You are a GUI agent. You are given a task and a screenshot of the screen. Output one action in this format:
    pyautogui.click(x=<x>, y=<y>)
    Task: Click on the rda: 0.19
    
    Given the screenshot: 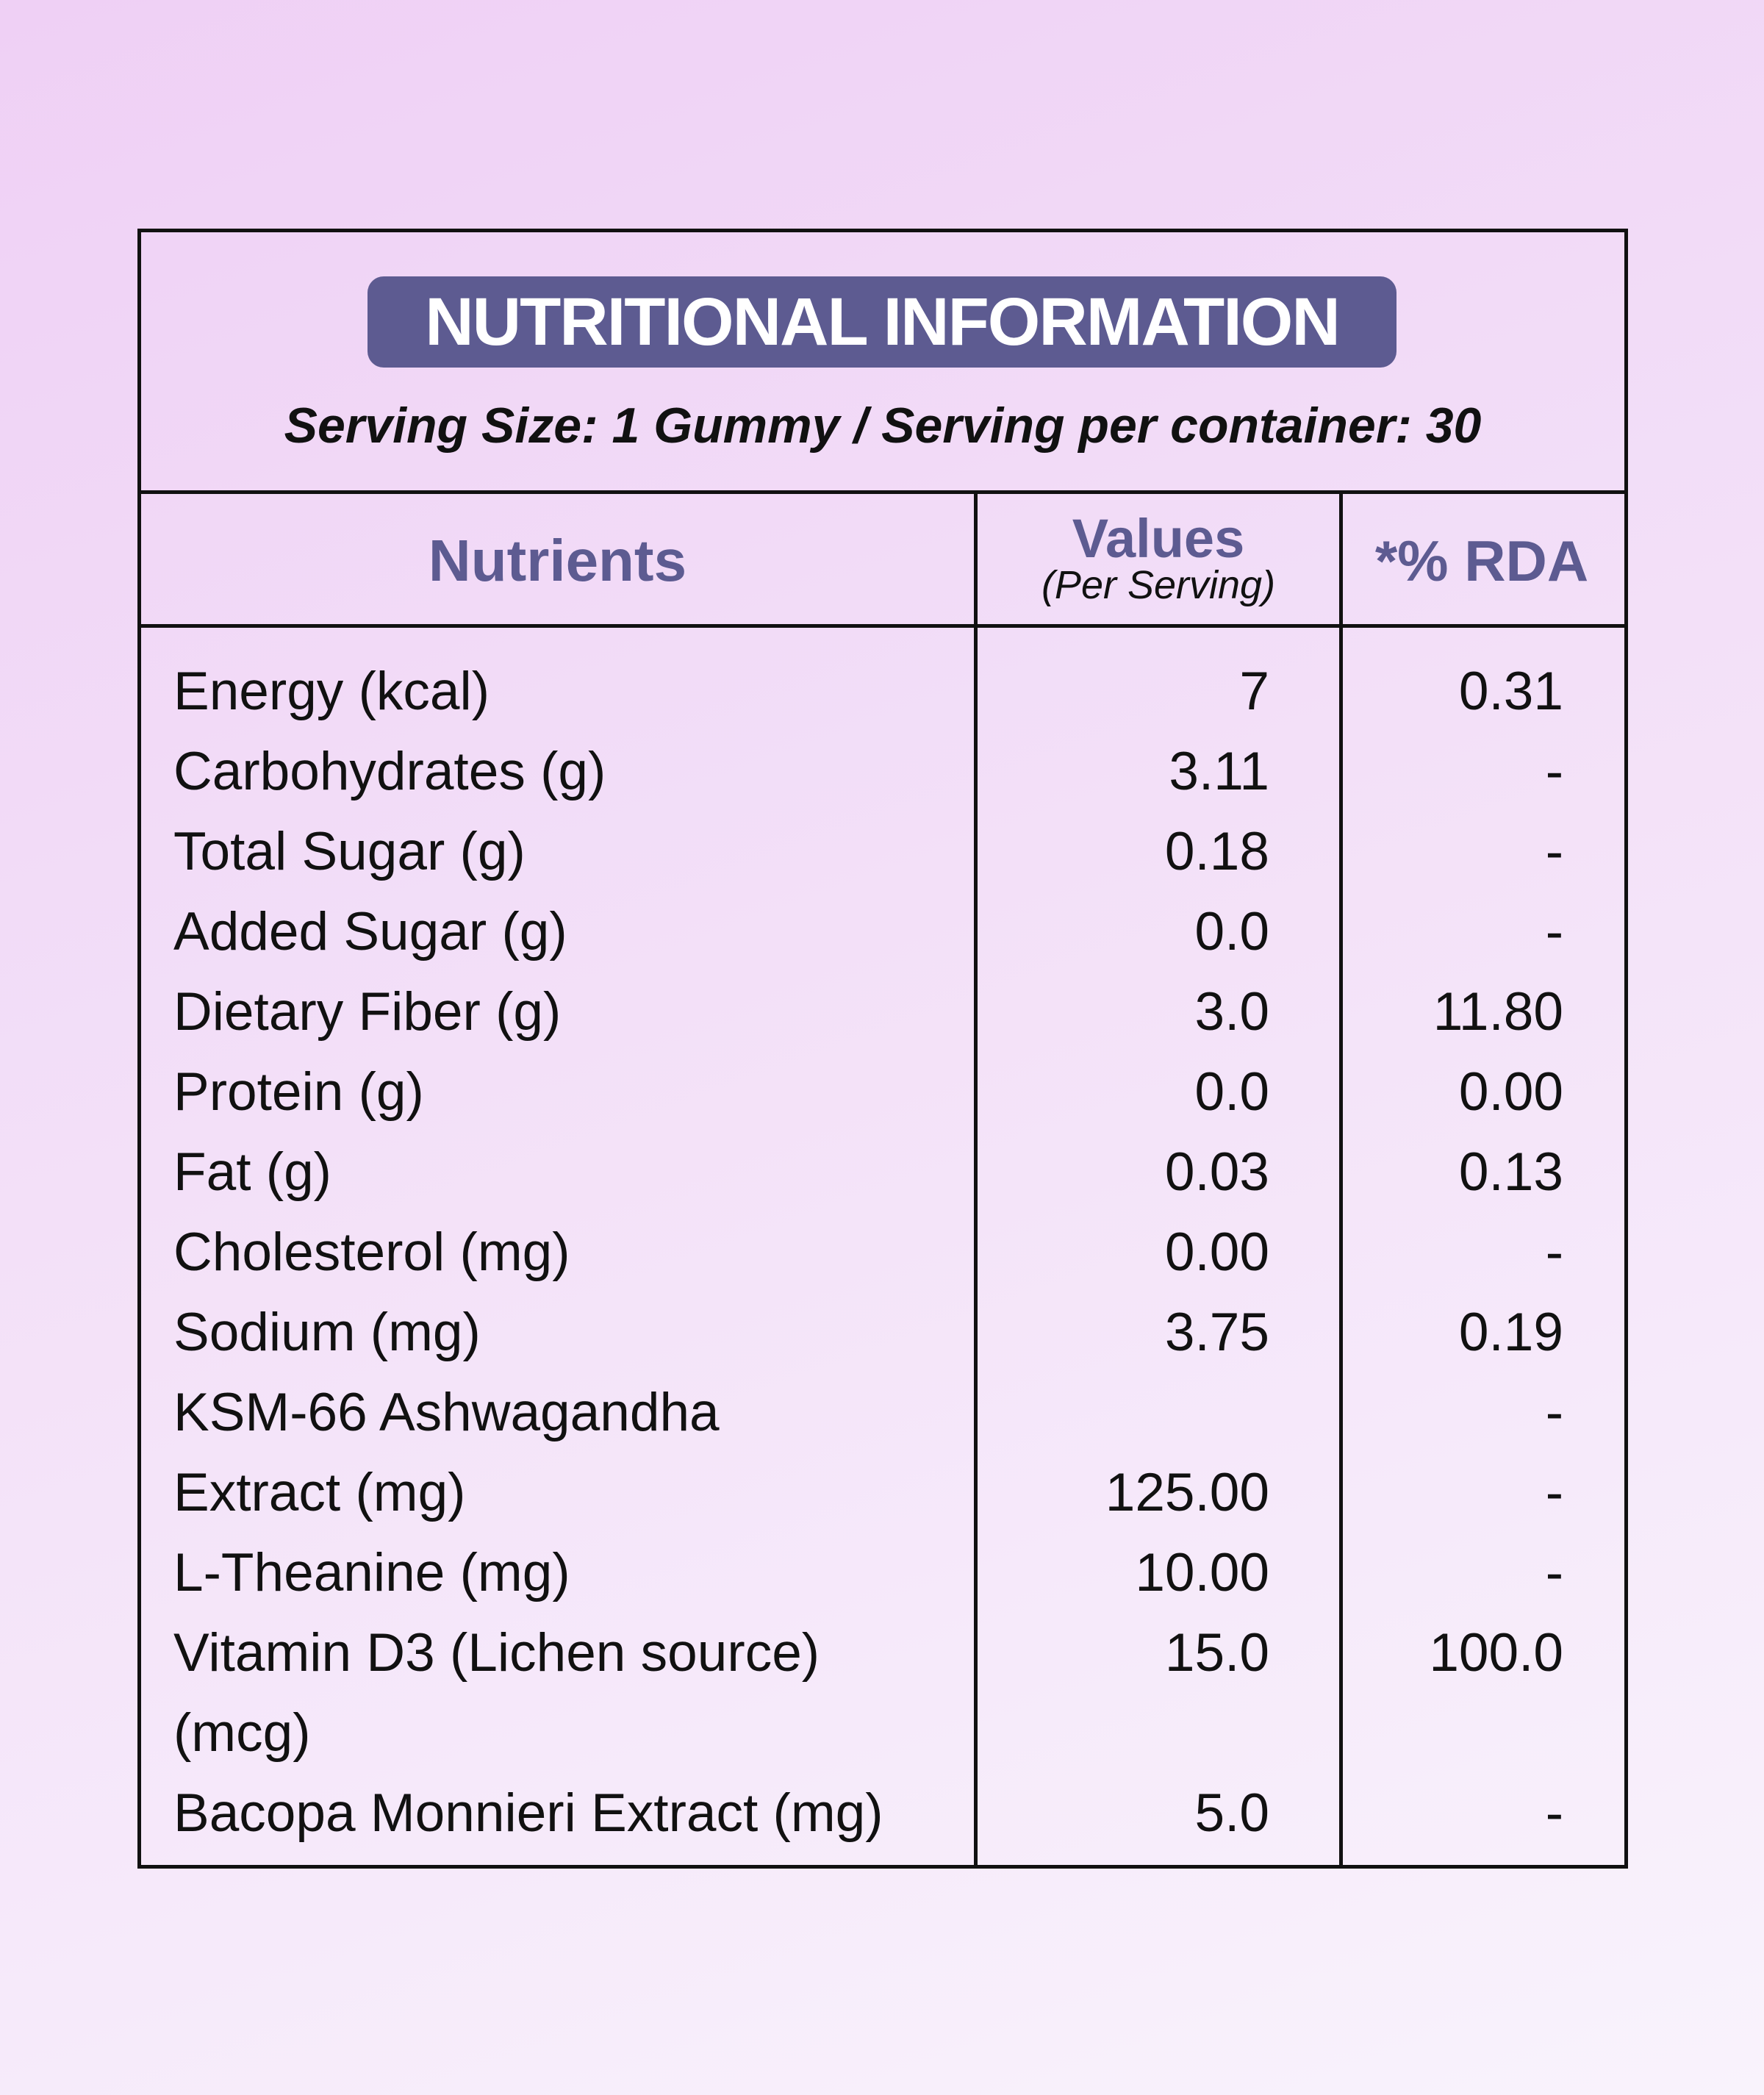 What is the action you would take?
    pyautogui.click(x=1510, y=1332)
    